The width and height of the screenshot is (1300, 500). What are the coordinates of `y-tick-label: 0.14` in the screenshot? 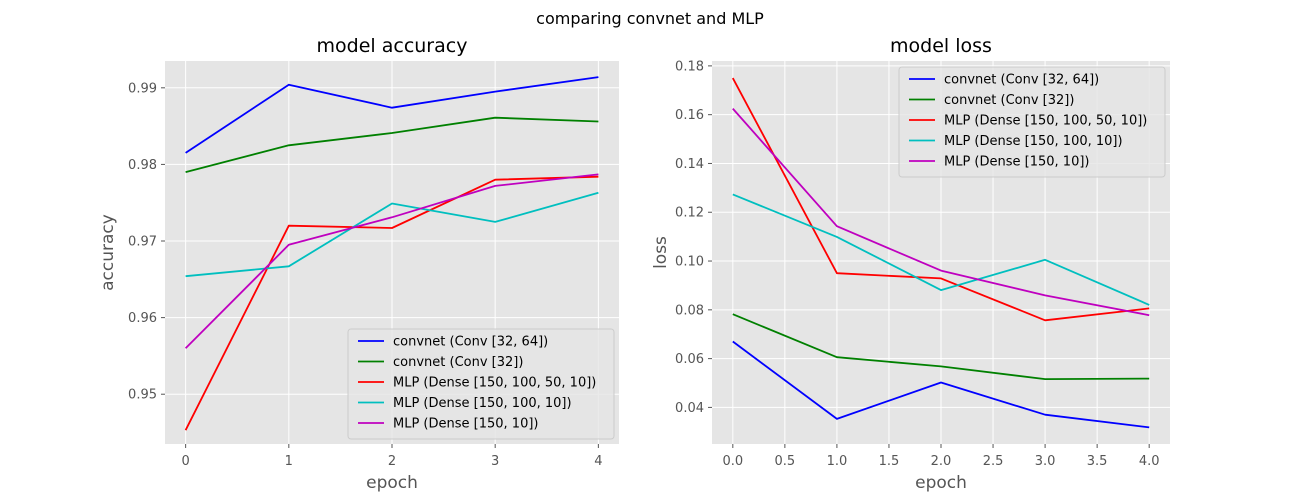 It's located at (689, 164).